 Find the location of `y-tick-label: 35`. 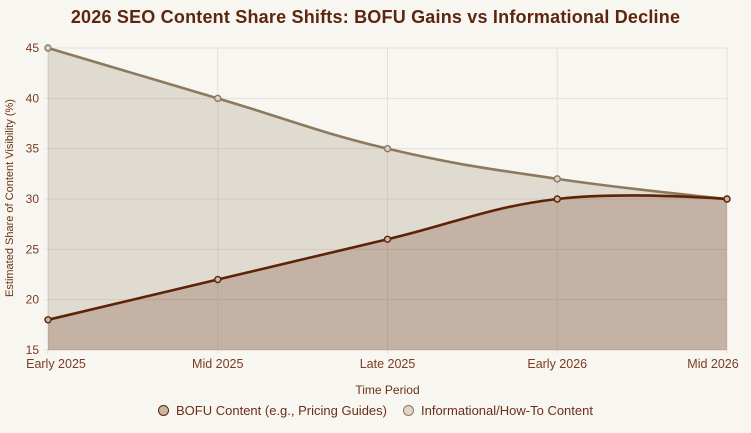

y-tick-label: 35 is located at coordinates (33, 149).